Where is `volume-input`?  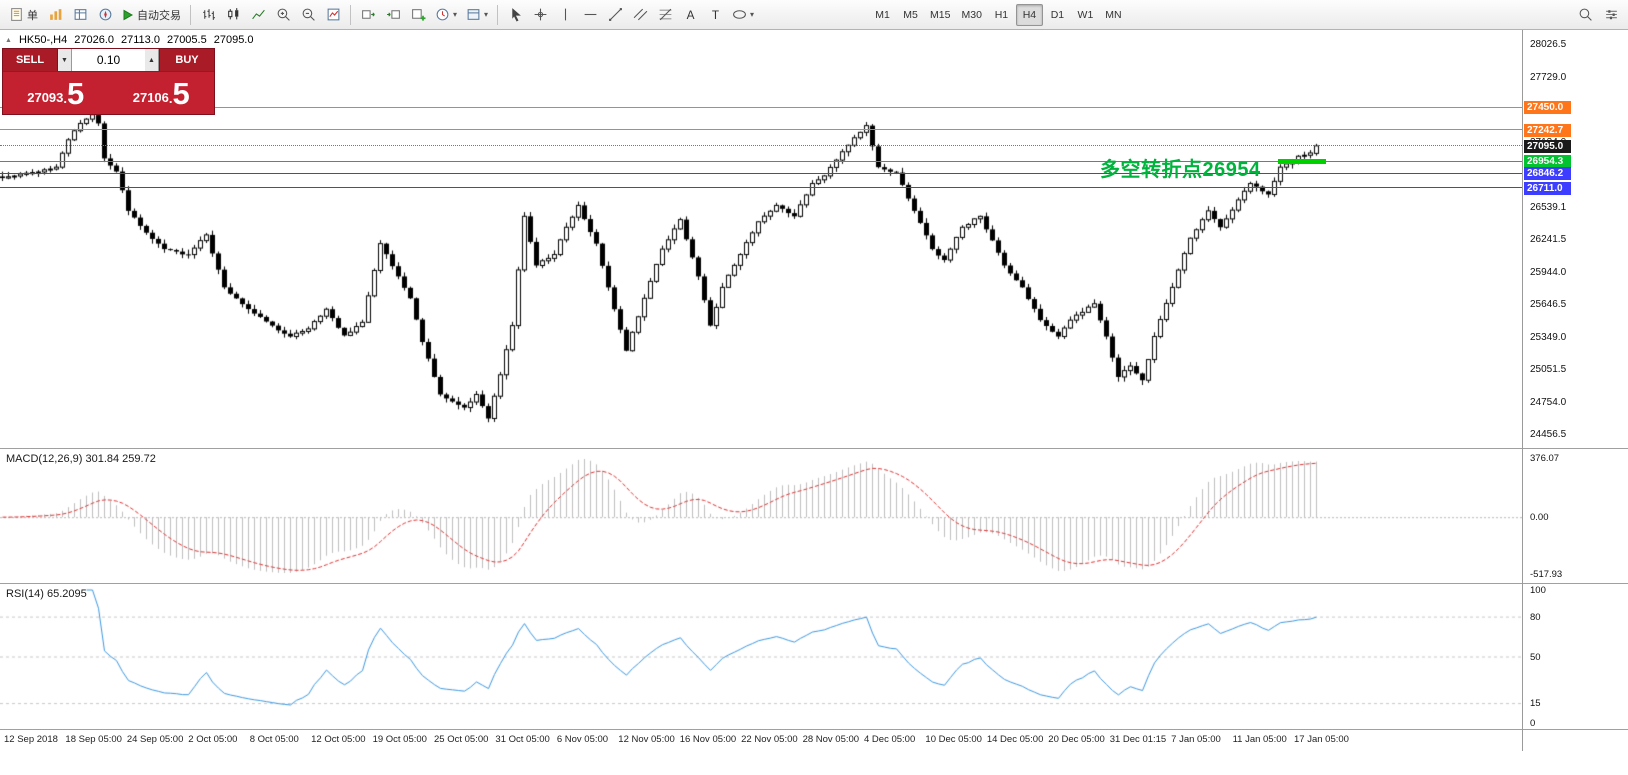 volume-input is located at coordinates (108, 60).